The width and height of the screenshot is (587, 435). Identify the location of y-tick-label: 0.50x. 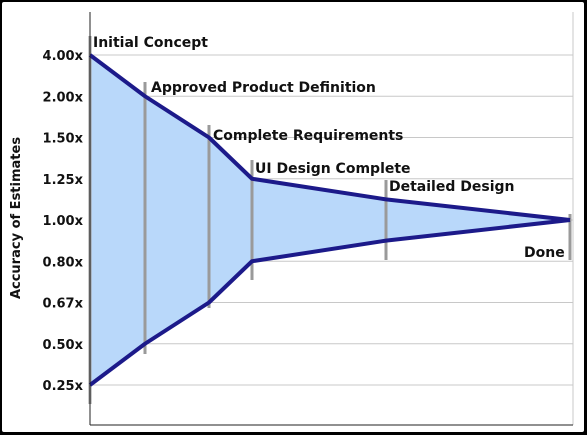
(63, 345).